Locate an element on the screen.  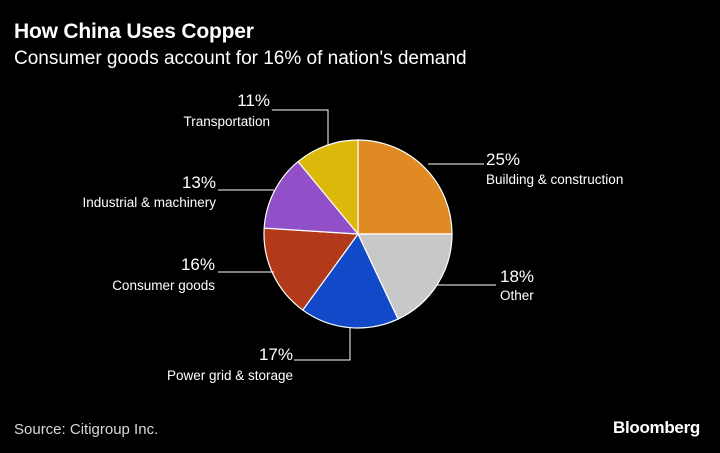
pie-slice-power-grid-storage is located at coordinates (350, 280).